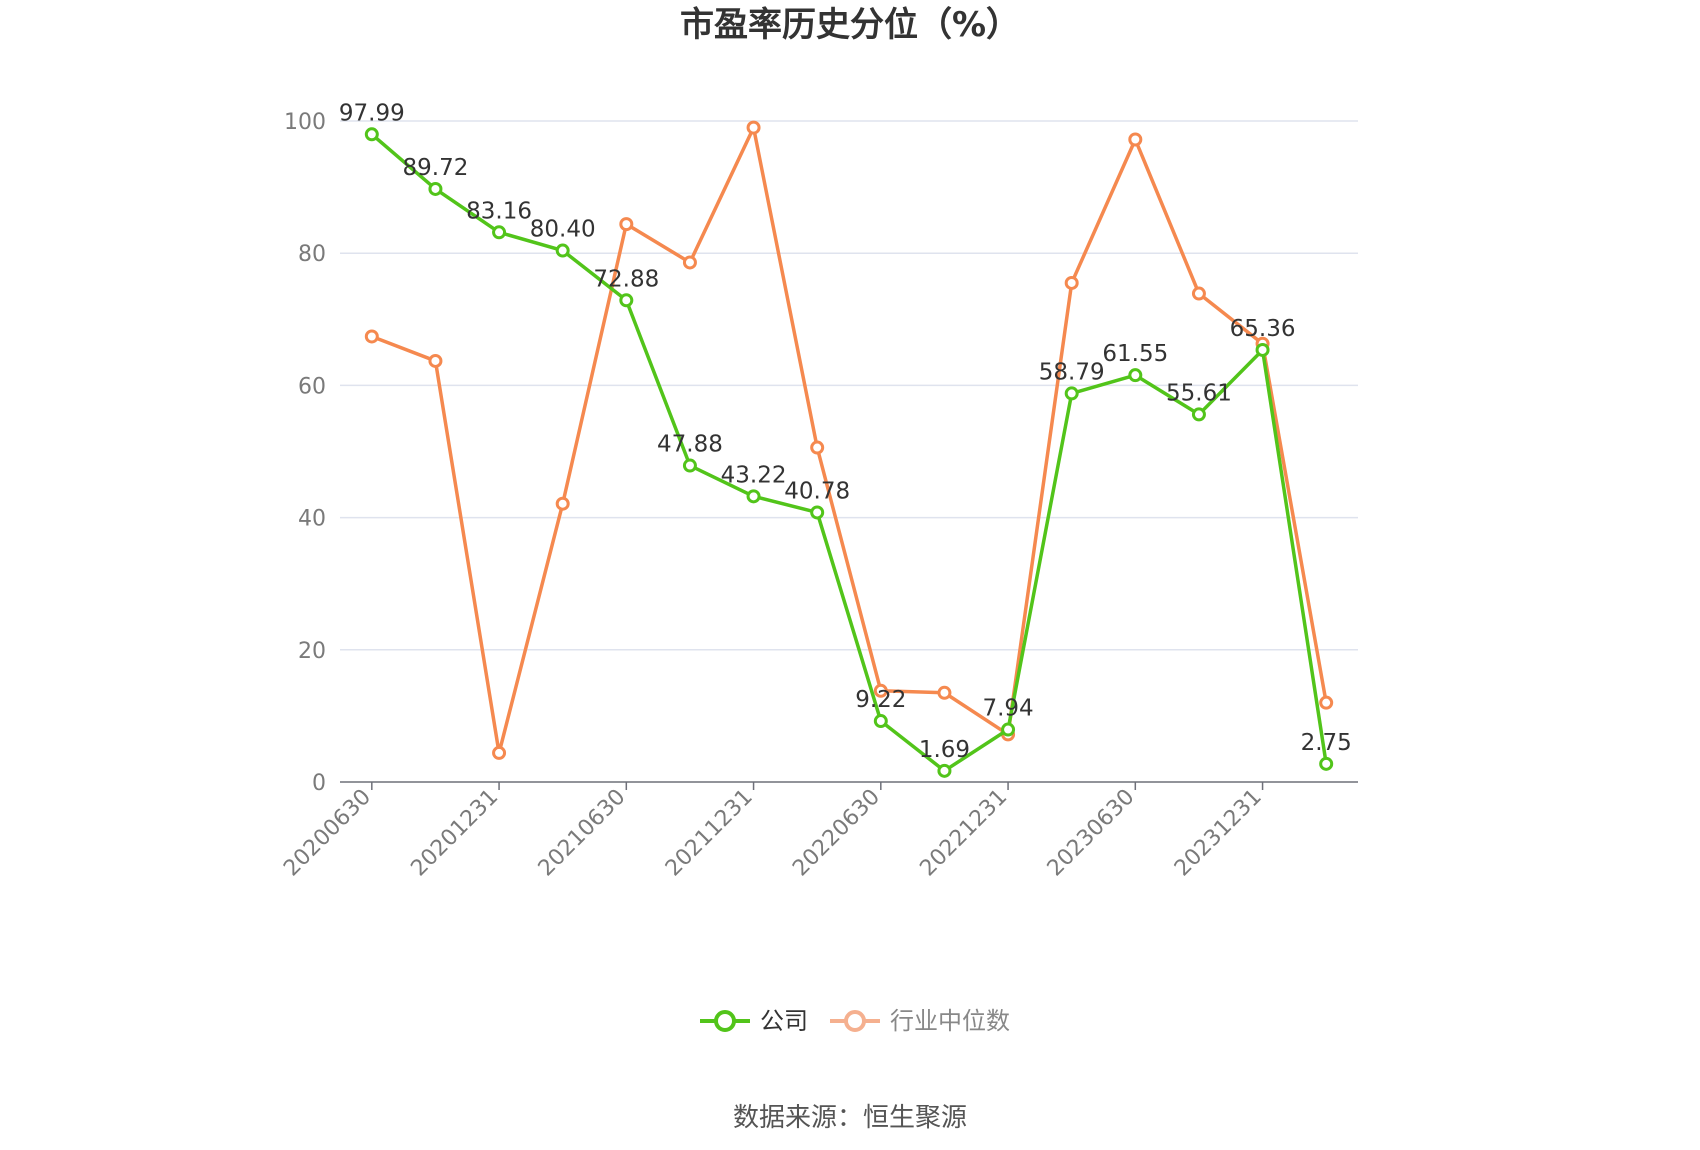 The image size is (1700, 1150). Describe the element at coordinates (880, 700) in the screenshot. I see `data-label: 9.22` at that location.